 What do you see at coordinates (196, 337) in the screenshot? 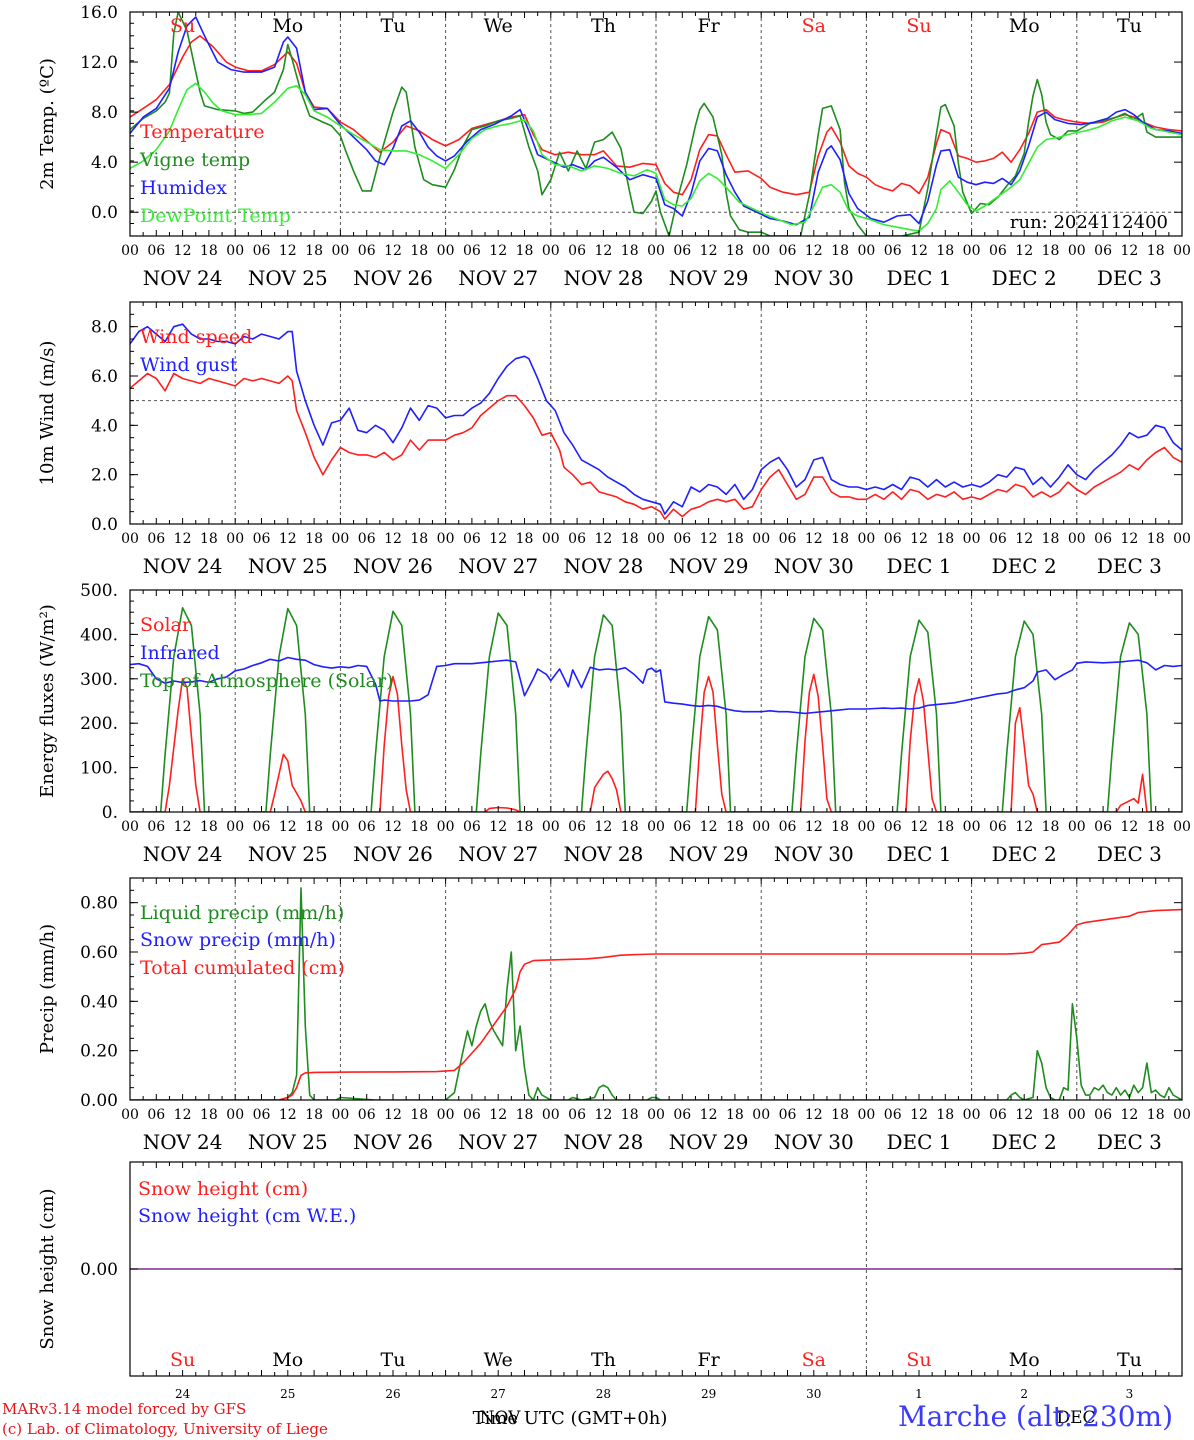
I see `legend-wind-speed: Wind speed` at bounding box center [196, 337].